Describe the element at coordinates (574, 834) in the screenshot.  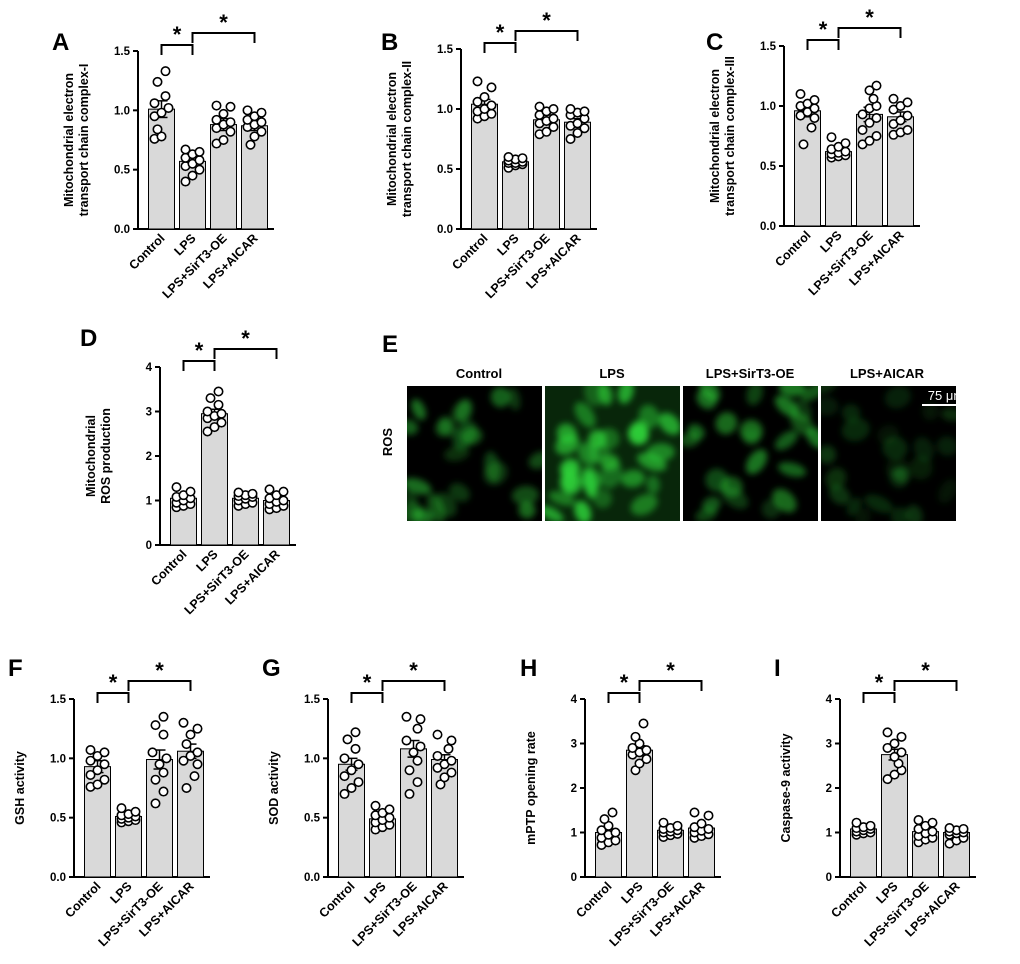
I see `y-tick-label: 1` at that location.